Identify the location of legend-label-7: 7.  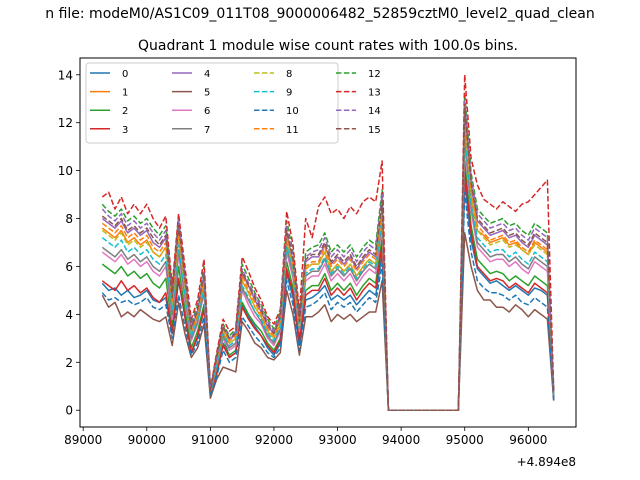
(207, 130).